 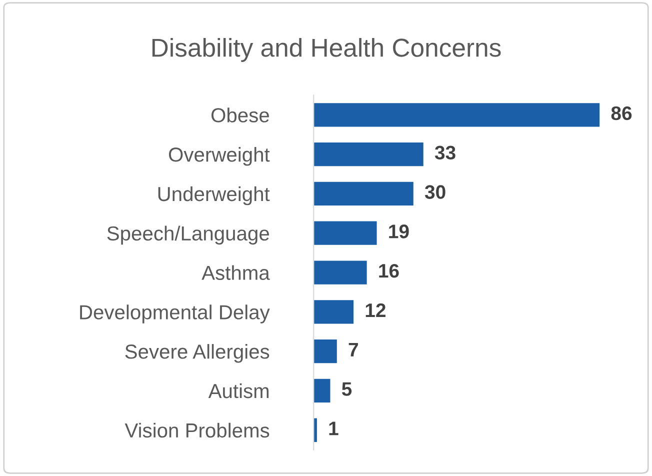 What do you see at coordinates (214, 196) in the screenshot?
I see `y-tick-label: Underweight` at bounding box center [214, 196].